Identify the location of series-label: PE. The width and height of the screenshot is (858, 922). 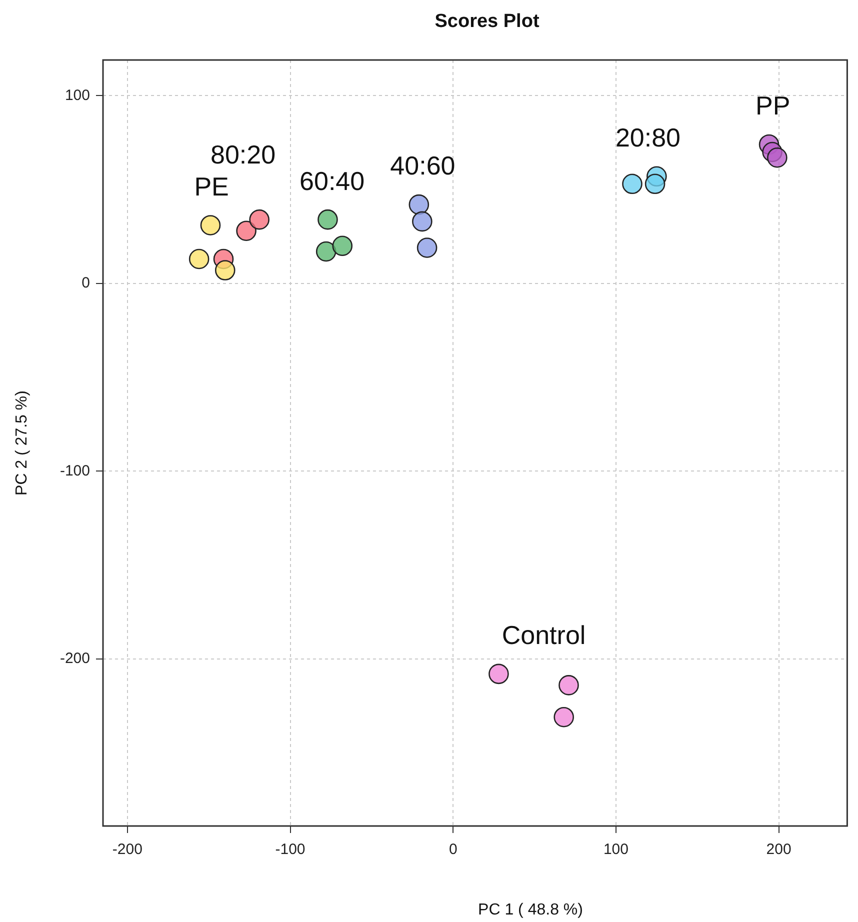
(211, 186).